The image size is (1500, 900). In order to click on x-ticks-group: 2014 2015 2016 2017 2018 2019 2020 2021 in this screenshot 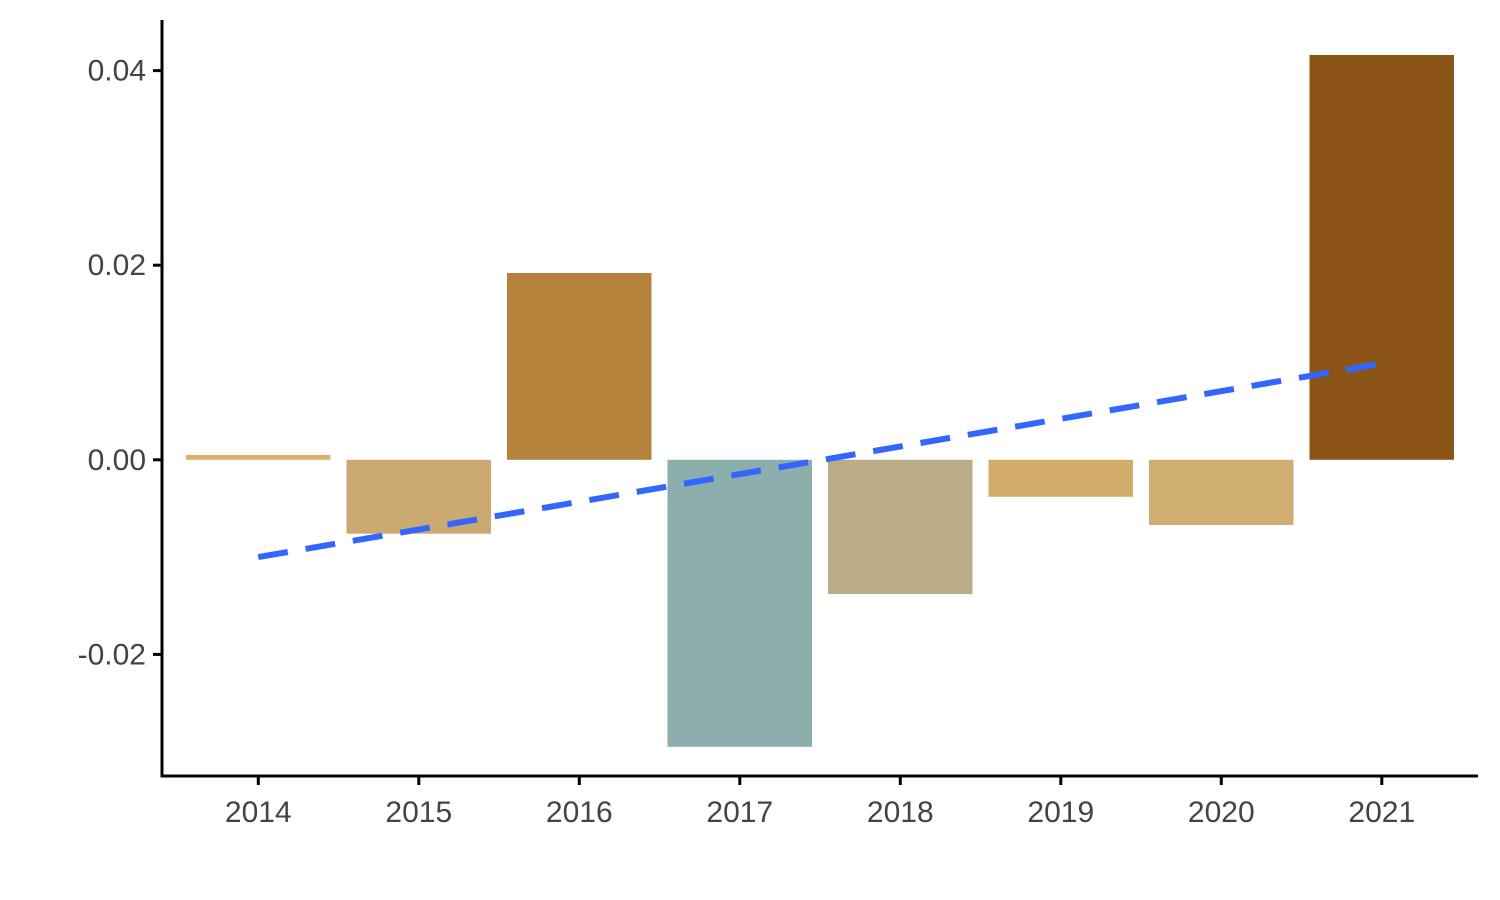, I will do `click(820, 802)`.